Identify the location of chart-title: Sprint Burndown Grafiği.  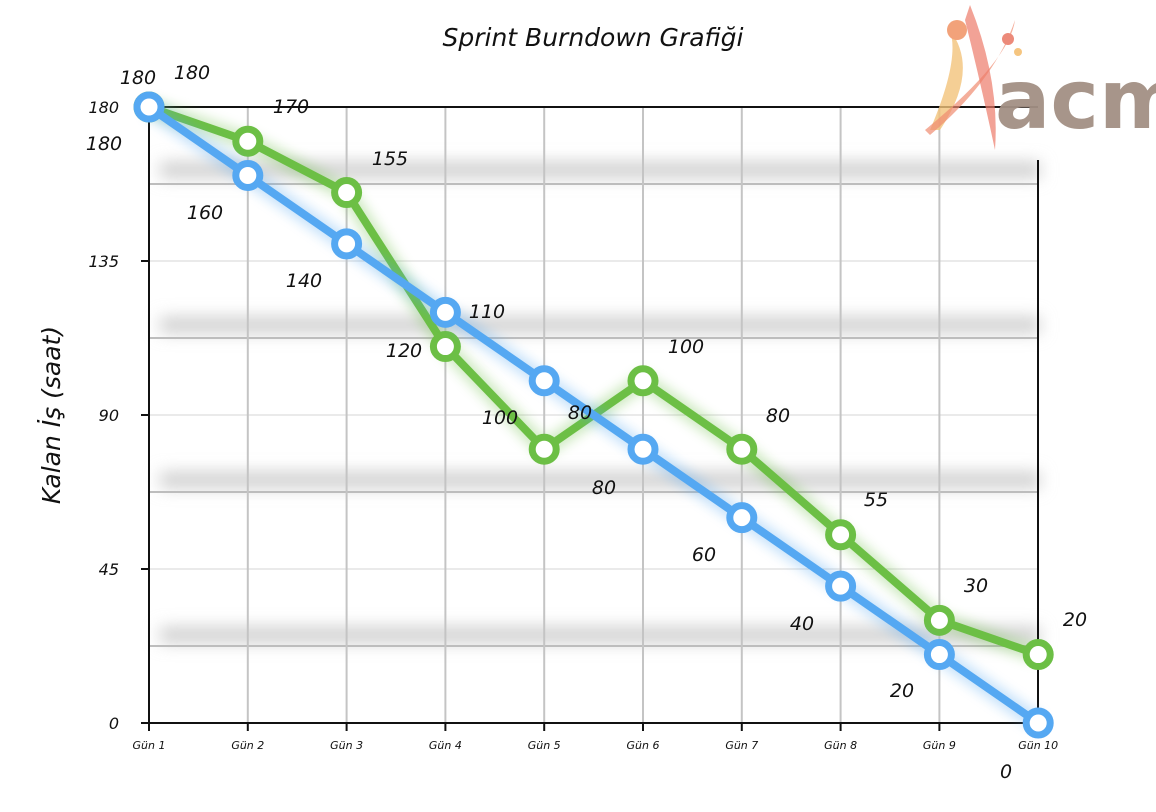
(592, 37).